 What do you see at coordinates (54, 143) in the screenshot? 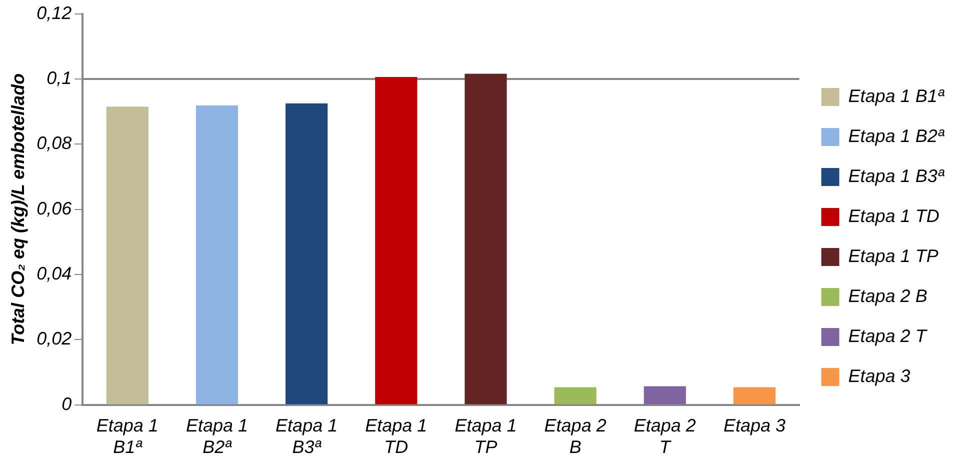
I see `y-tick-label: 0,08` at bounding box center [54, 143].